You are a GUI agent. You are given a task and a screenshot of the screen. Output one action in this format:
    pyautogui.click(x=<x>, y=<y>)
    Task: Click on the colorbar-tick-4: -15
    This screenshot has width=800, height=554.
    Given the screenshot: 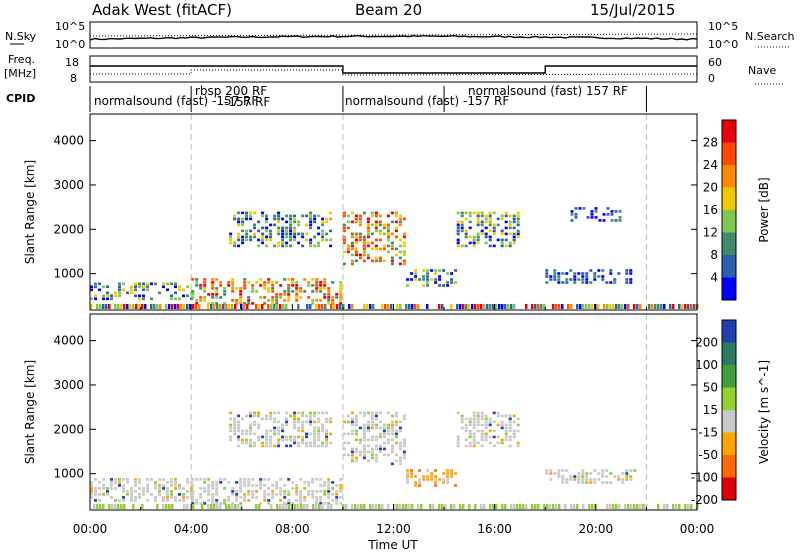 What is the action you would take?
    pyautogui.click(x=708, y=433)
    